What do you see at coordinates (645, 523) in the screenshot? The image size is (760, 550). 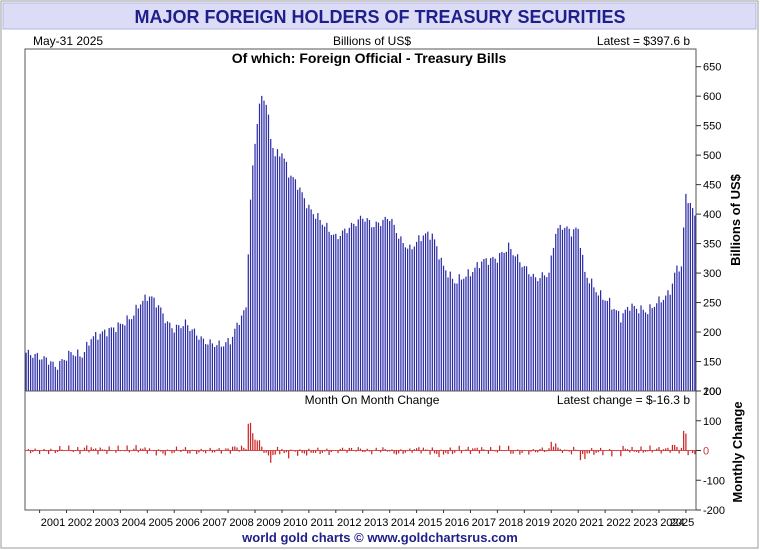 I see `x-tick-label: 2023` at bounding box center [645, 523].